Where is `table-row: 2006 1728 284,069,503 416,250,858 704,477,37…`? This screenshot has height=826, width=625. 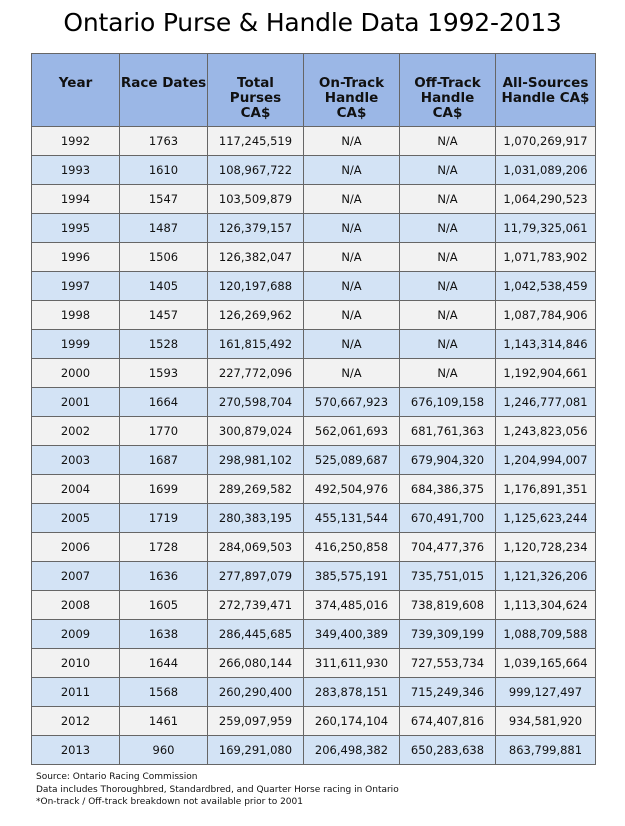
table-row: 2006 1728 284,069,503 416,250,858 704,477,37… is located at coordinates (313, 547).